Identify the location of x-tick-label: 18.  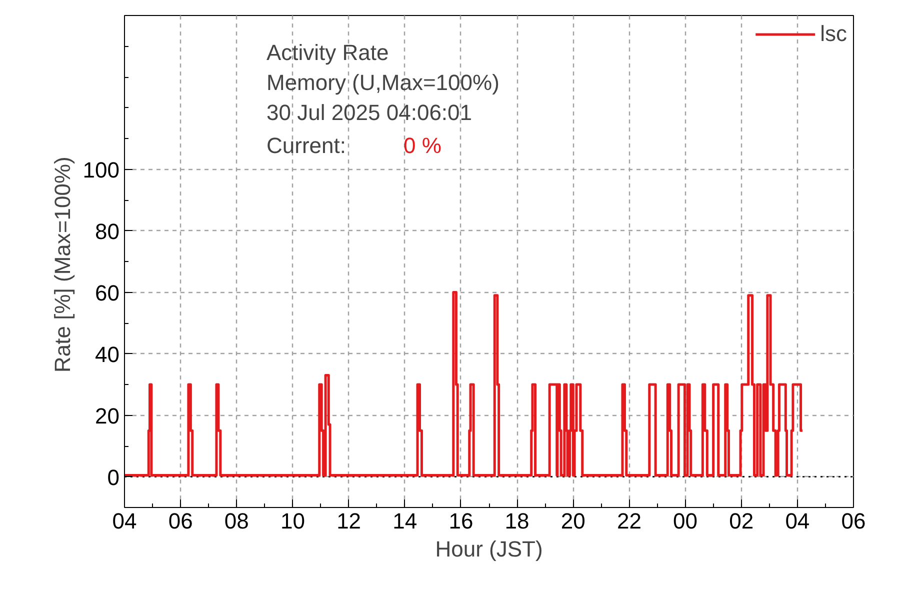
(517, 521).